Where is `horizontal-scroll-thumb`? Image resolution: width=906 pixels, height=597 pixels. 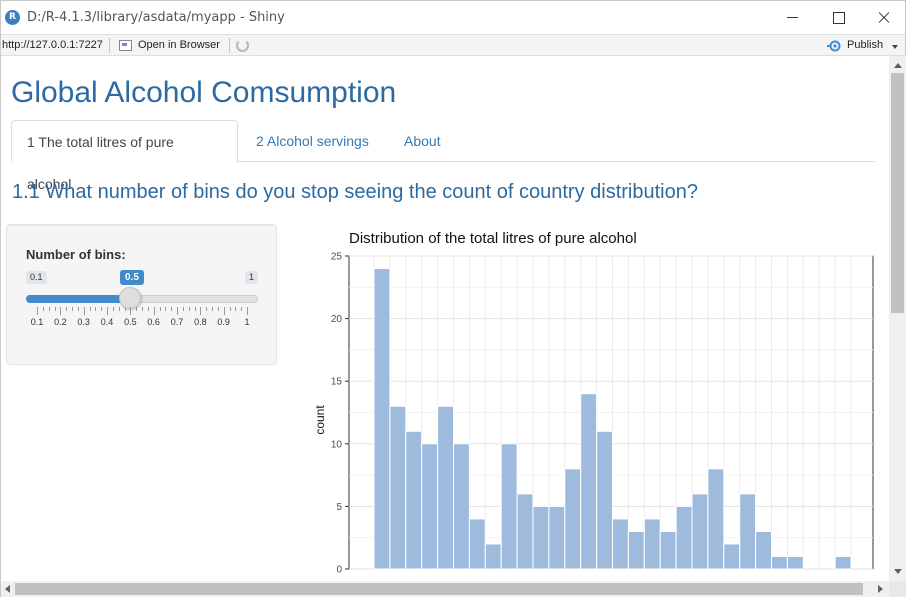
horizontal-scroll-thumb is located at coordinates (439, 589).